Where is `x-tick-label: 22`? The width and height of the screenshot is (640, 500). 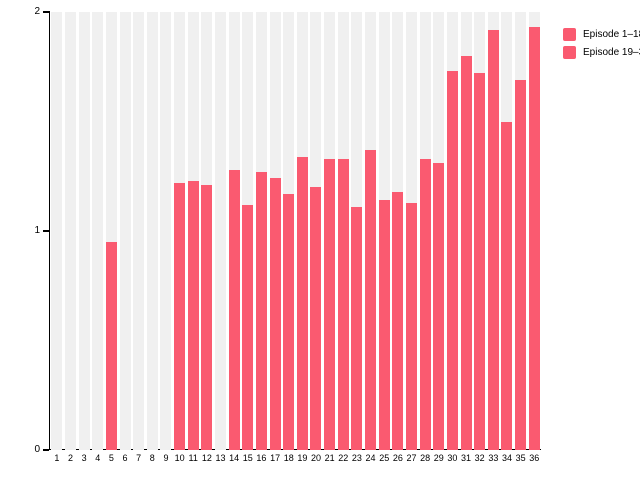
x-tick-label: 22 is located at coordinates (343, 458).